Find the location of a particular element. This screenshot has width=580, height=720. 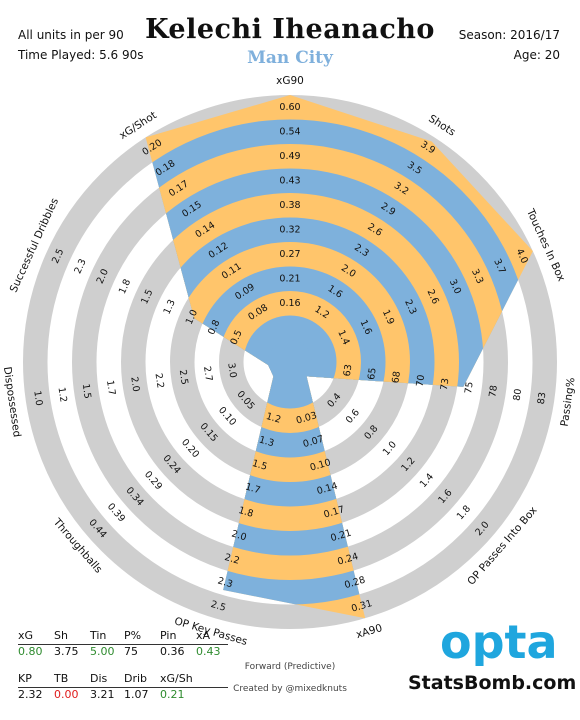

stat-value: 0.00 is located at coordinates (66, 694).